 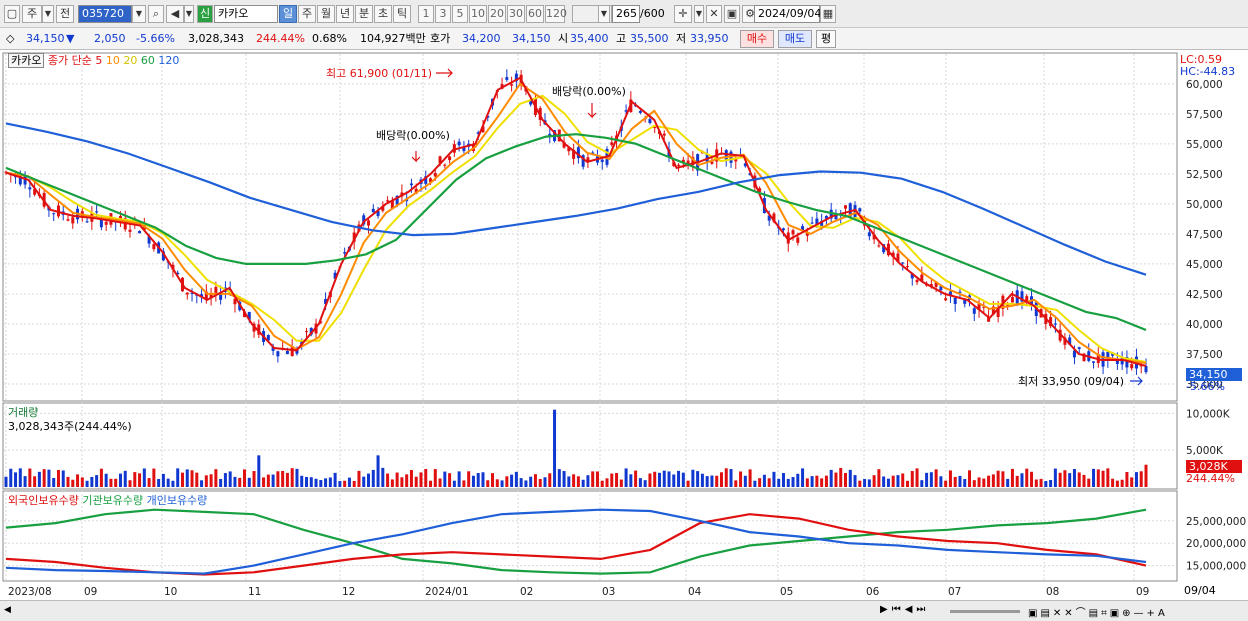 What do you see at coordinates (683, 14) in the screenshot?
I see `crosshair-icon: ✛` at bounding box center [683, 14].